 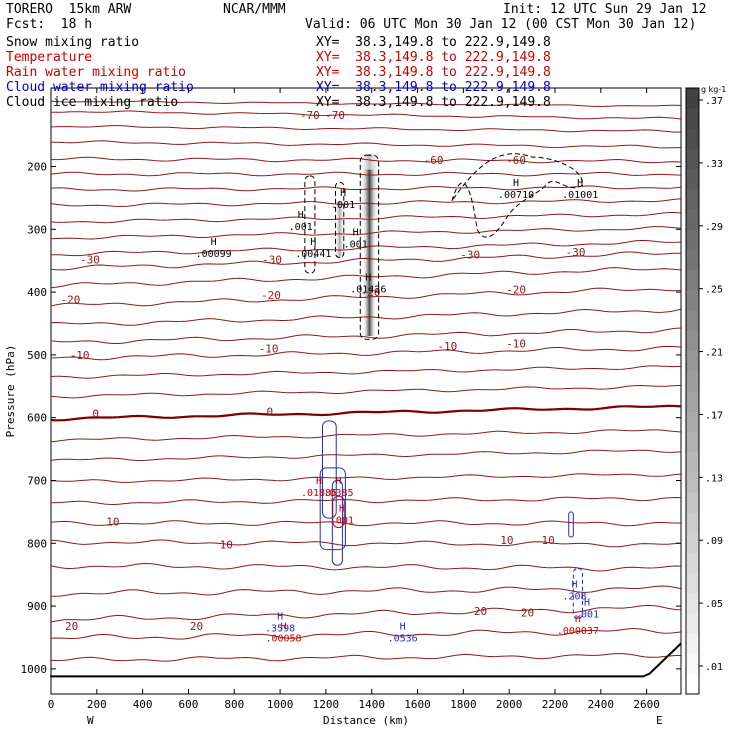 I want to click on colorbar-label: .05, so click(x=714, y=604).